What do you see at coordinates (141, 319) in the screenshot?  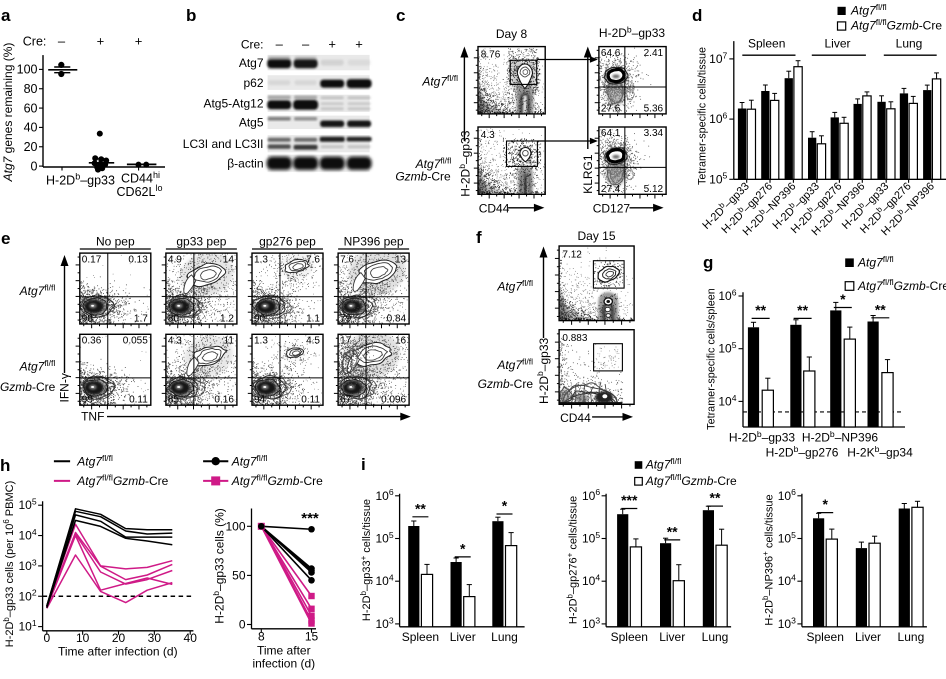 I see `svg-text: 1.7` at bounding box center [141, 319].